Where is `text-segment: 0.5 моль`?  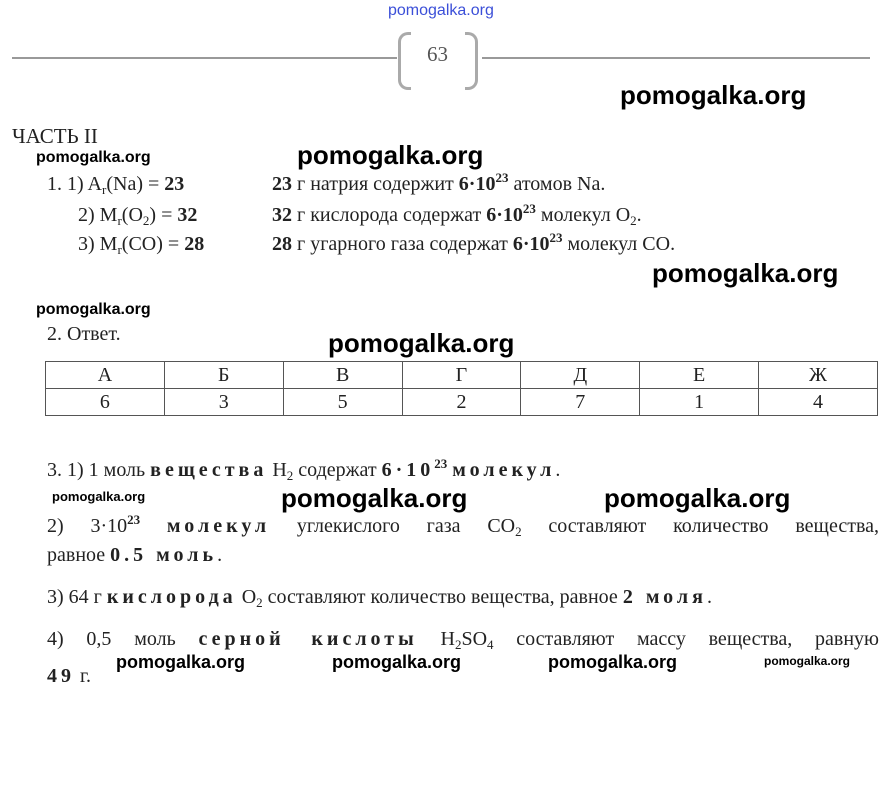
text-segment: 0.5 моль is located at coordinates (164, 555).